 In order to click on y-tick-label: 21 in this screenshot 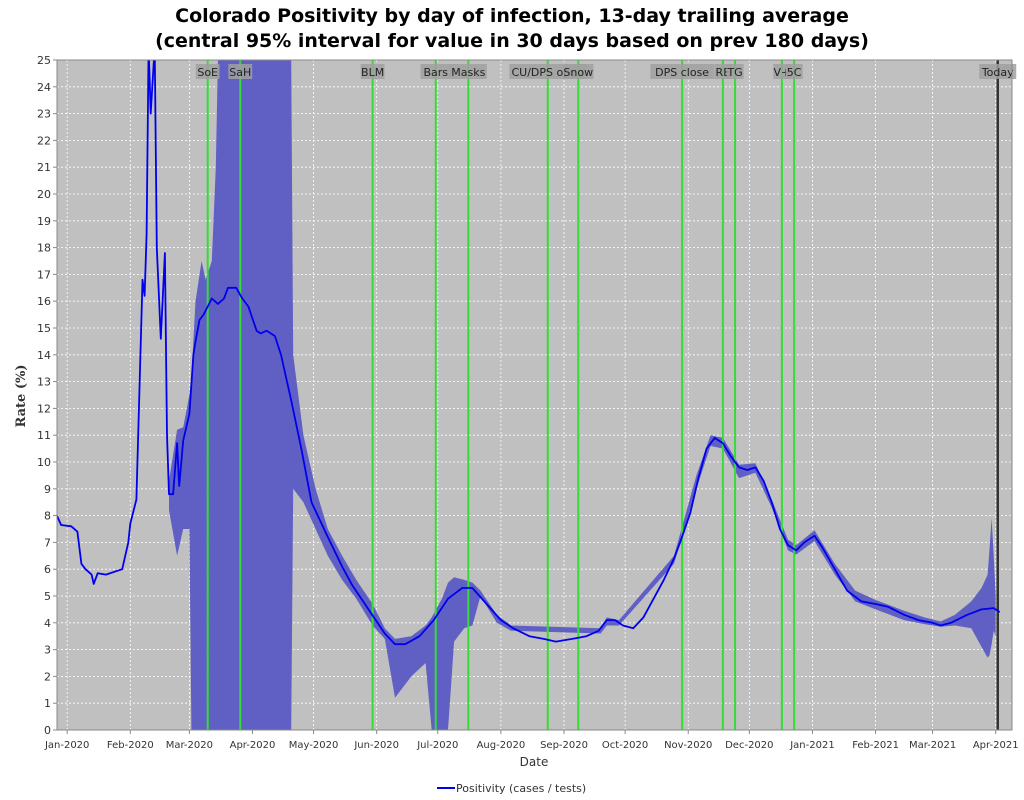, I will do `click(44, 167)`.